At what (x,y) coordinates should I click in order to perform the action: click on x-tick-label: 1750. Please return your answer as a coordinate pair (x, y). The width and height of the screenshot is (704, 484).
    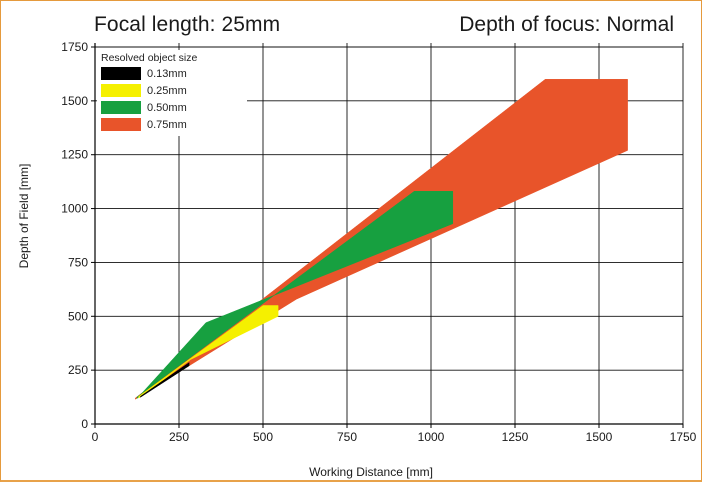
    Looking at the image, I should click on (683, 437).